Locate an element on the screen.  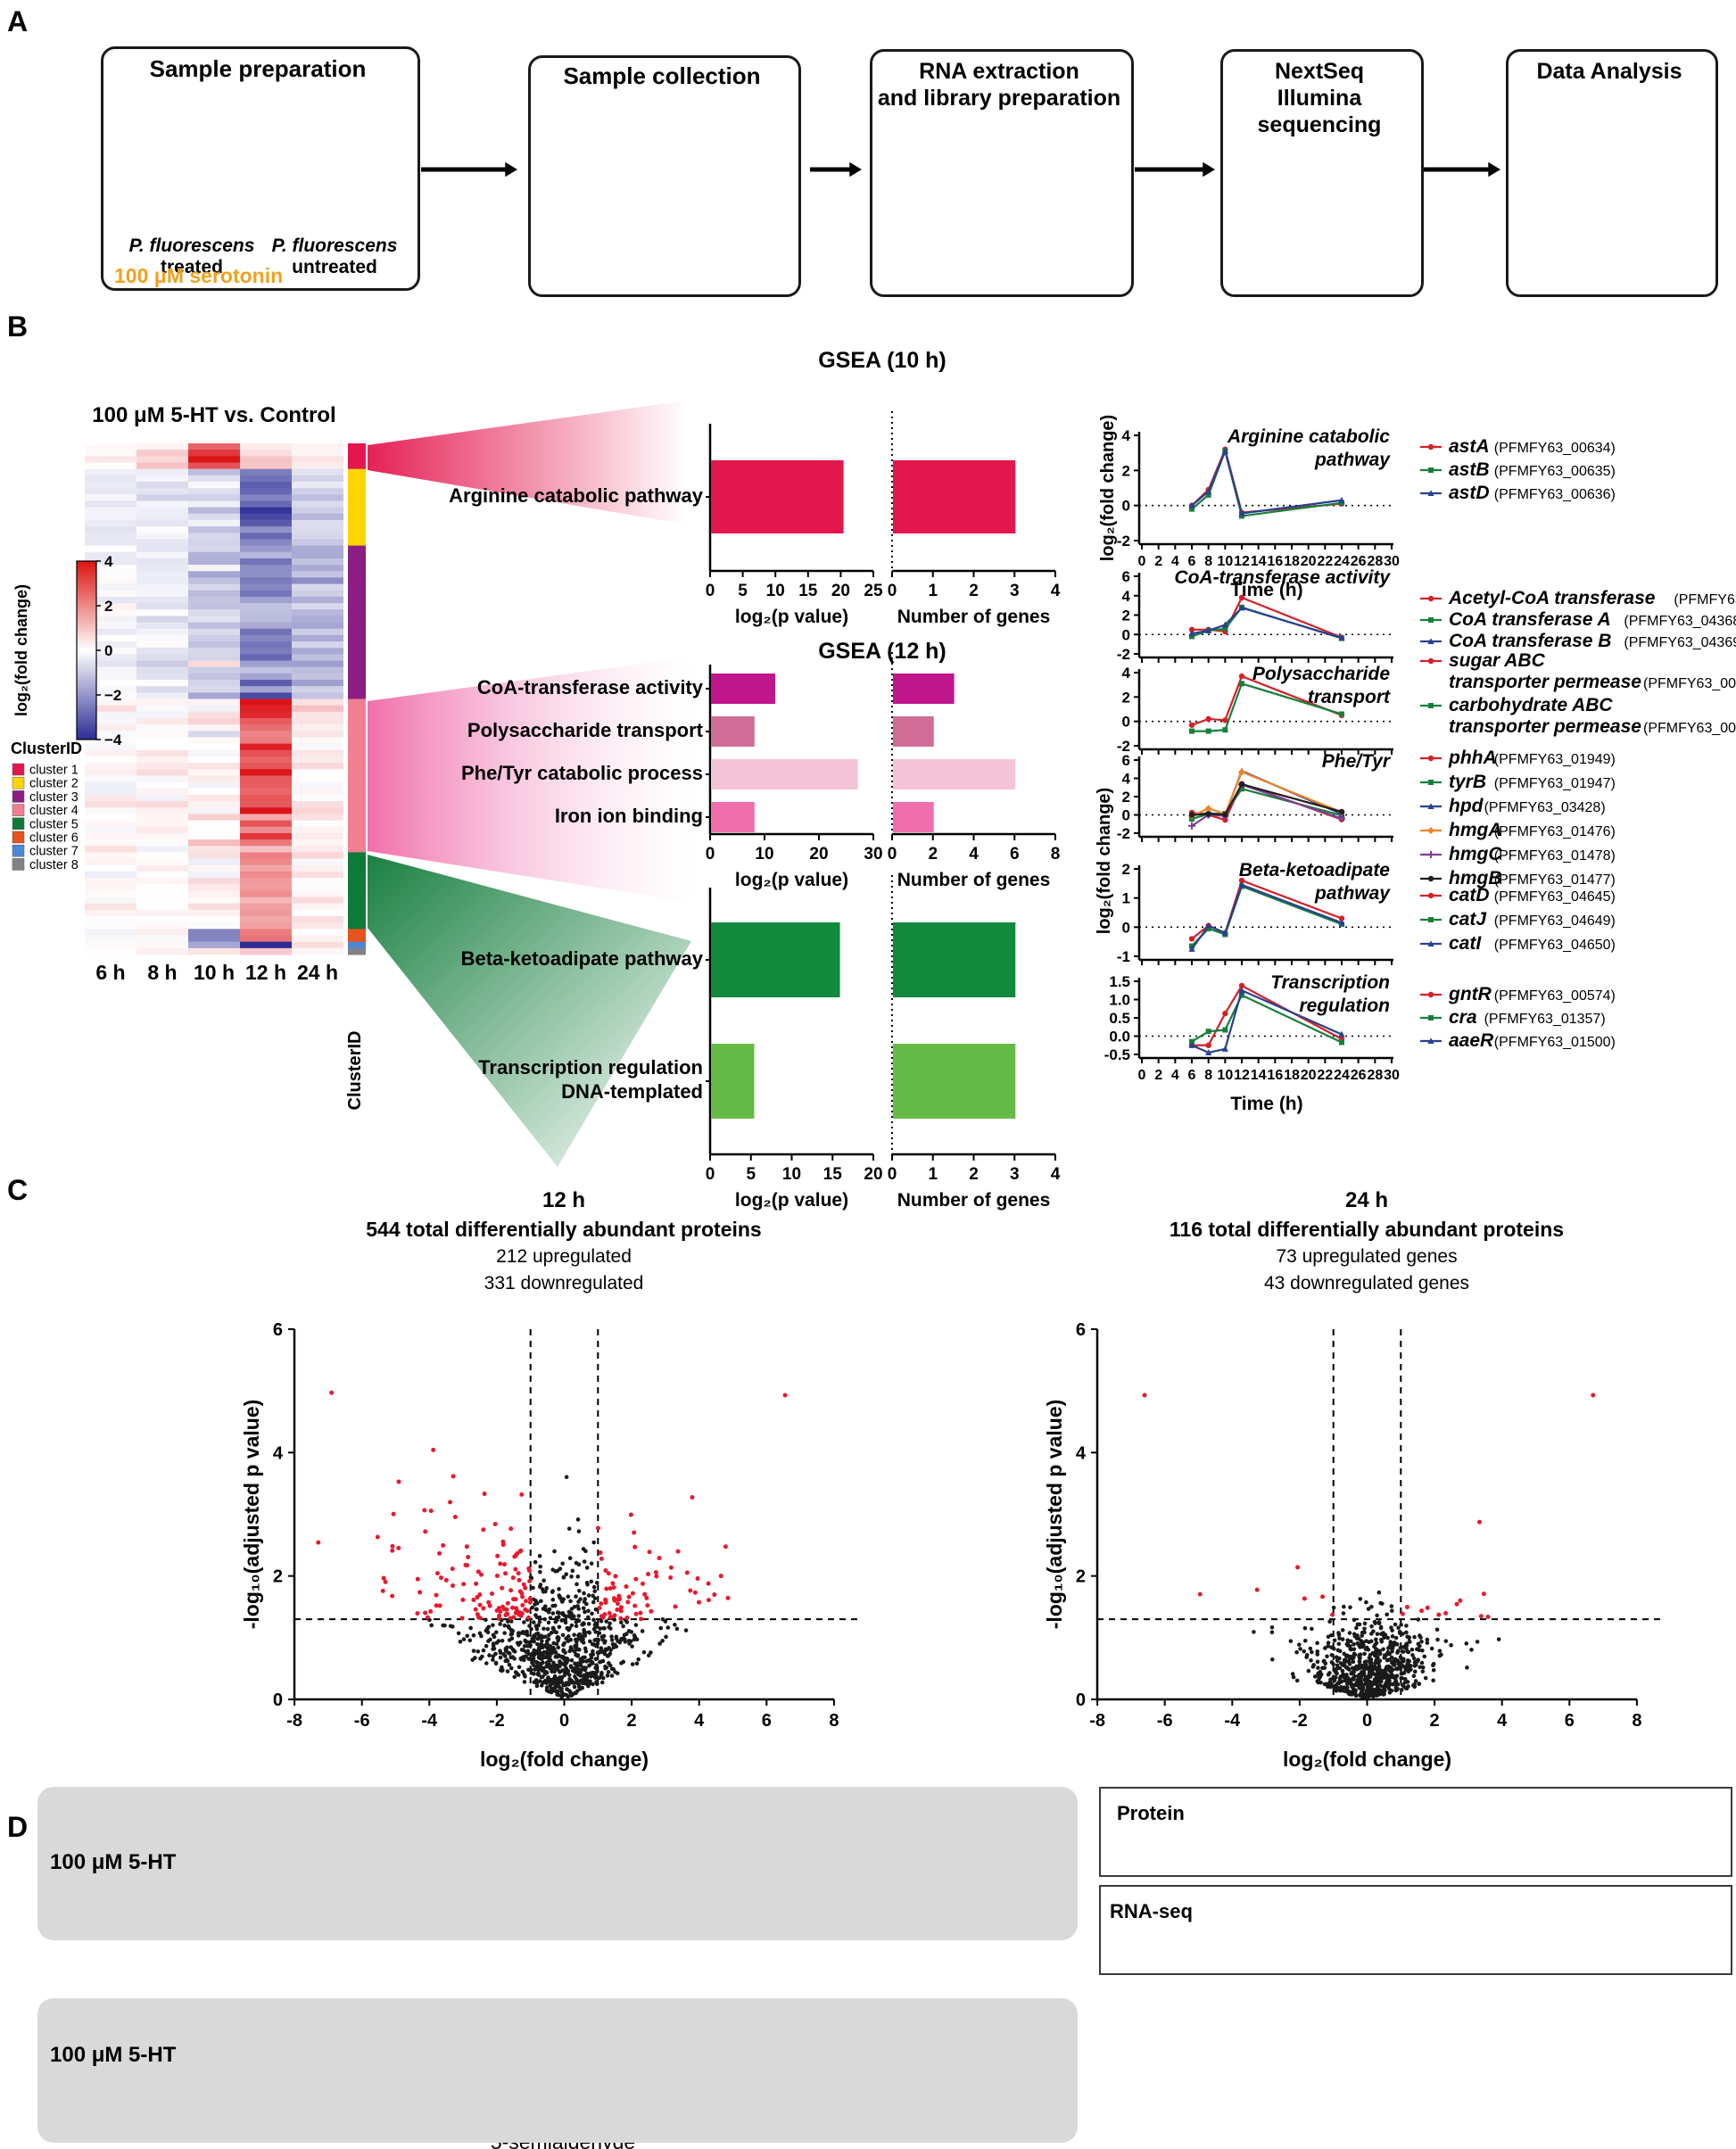
heatmap-column-label: 24 h is located at coordinates (317, 972).